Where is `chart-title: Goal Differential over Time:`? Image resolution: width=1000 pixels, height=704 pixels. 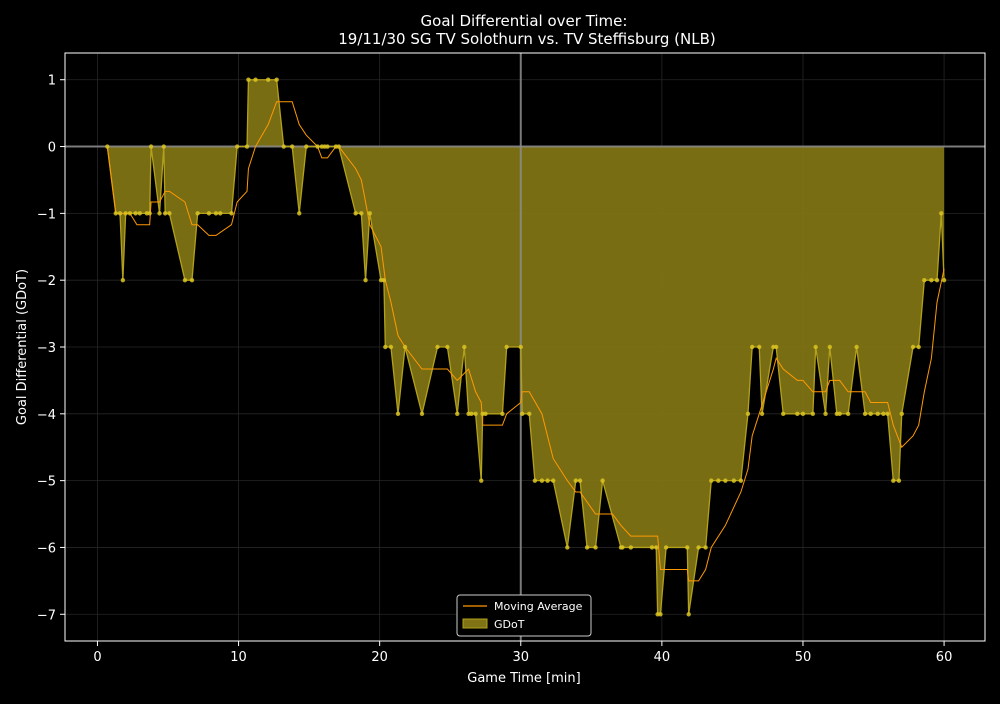
chart-title: Goal Differential over Time: is located at coordinates (524, 21).